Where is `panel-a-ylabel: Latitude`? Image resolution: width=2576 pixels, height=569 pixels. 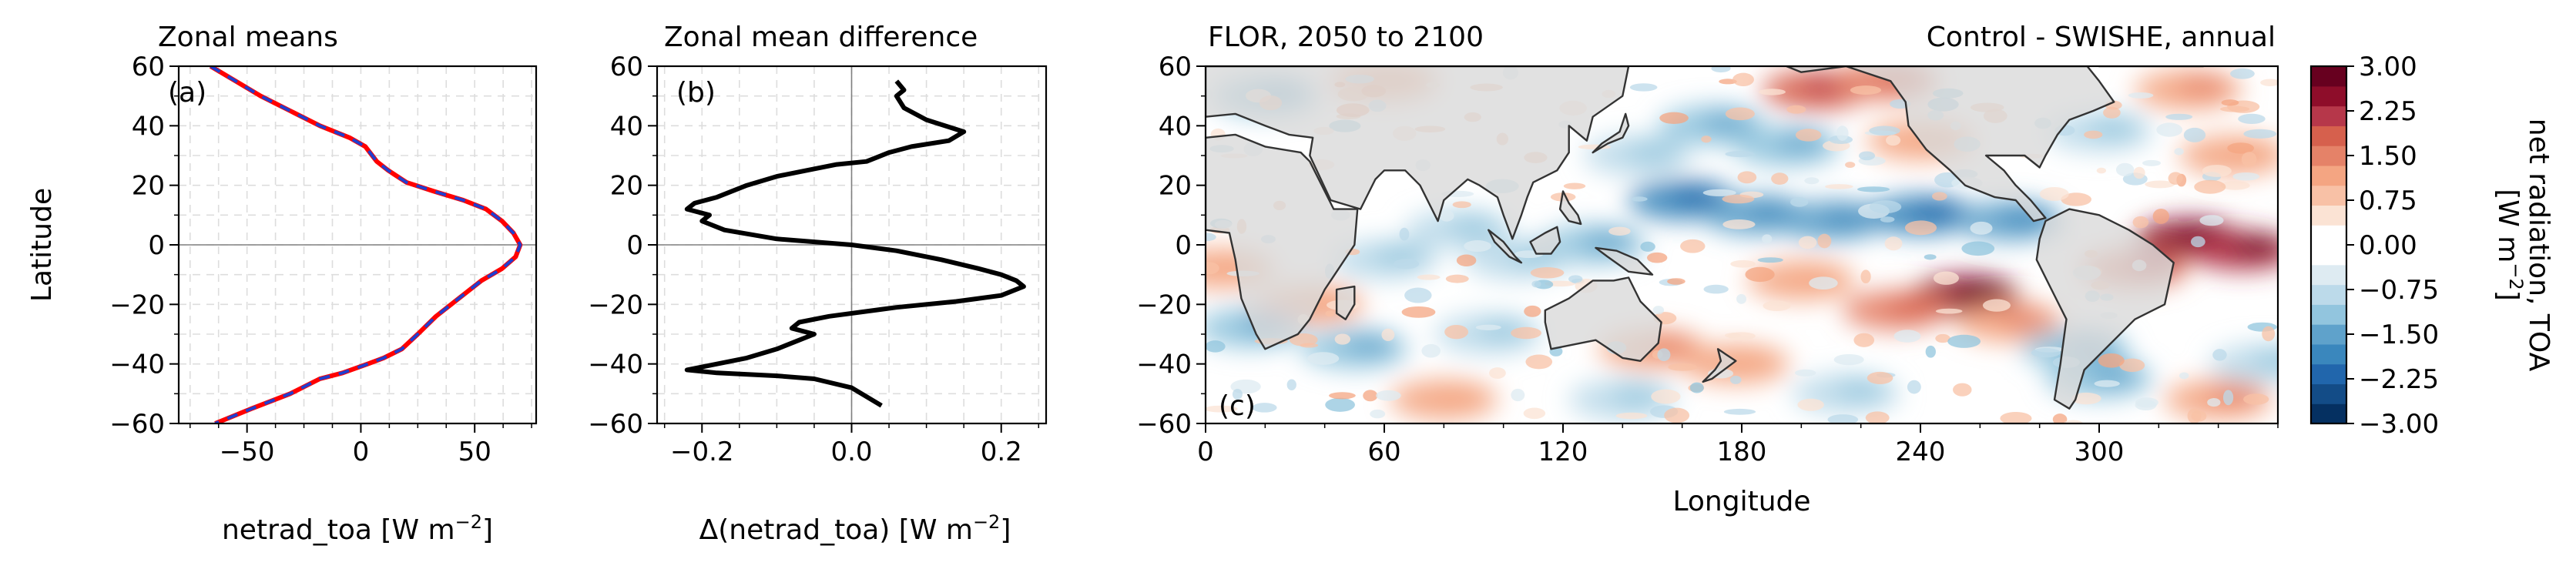 panel-a-ylabel: Latitude is located at coordinates (42, 245).